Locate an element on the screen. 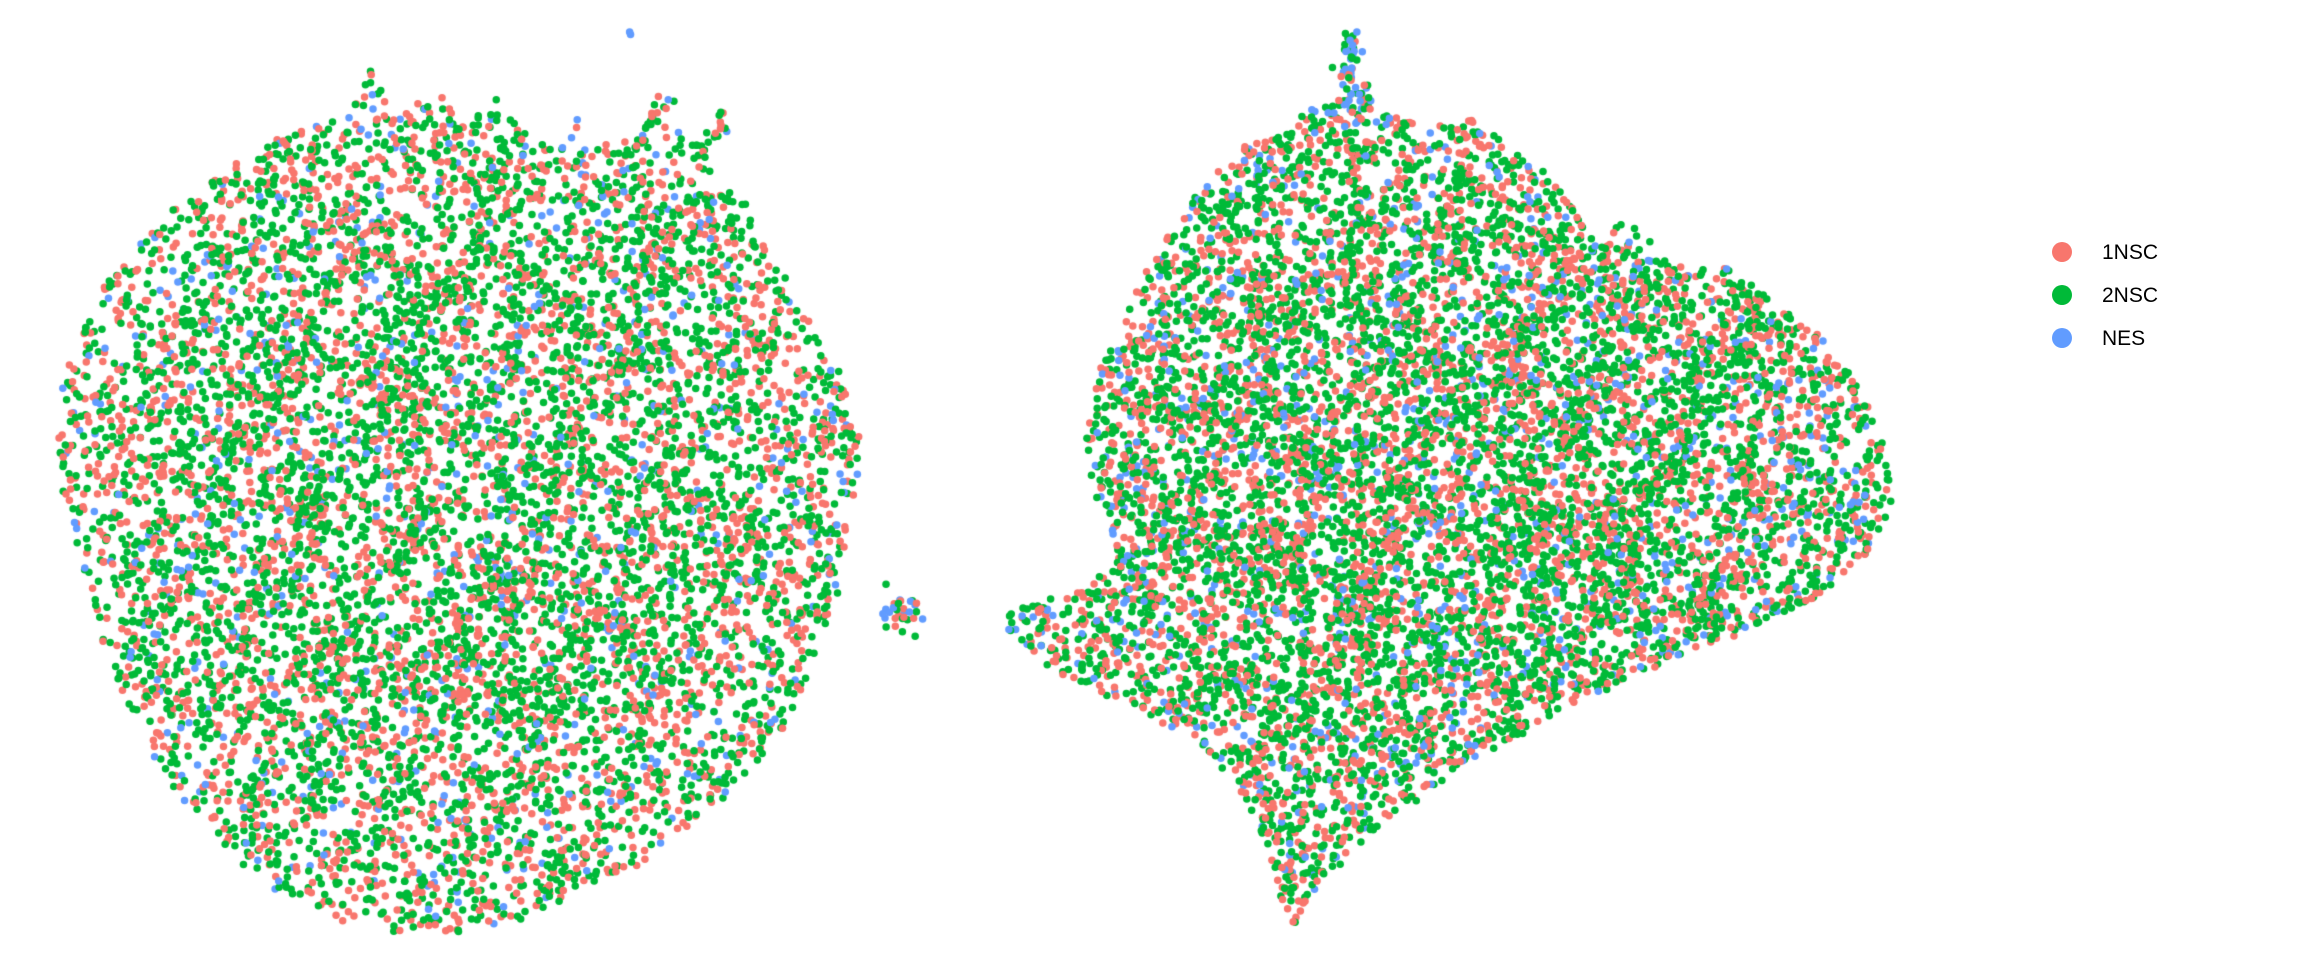 This screenshot has width=2304, height=960. legend-swatch-1nsc-icon is located at coordinates (2062, 252).